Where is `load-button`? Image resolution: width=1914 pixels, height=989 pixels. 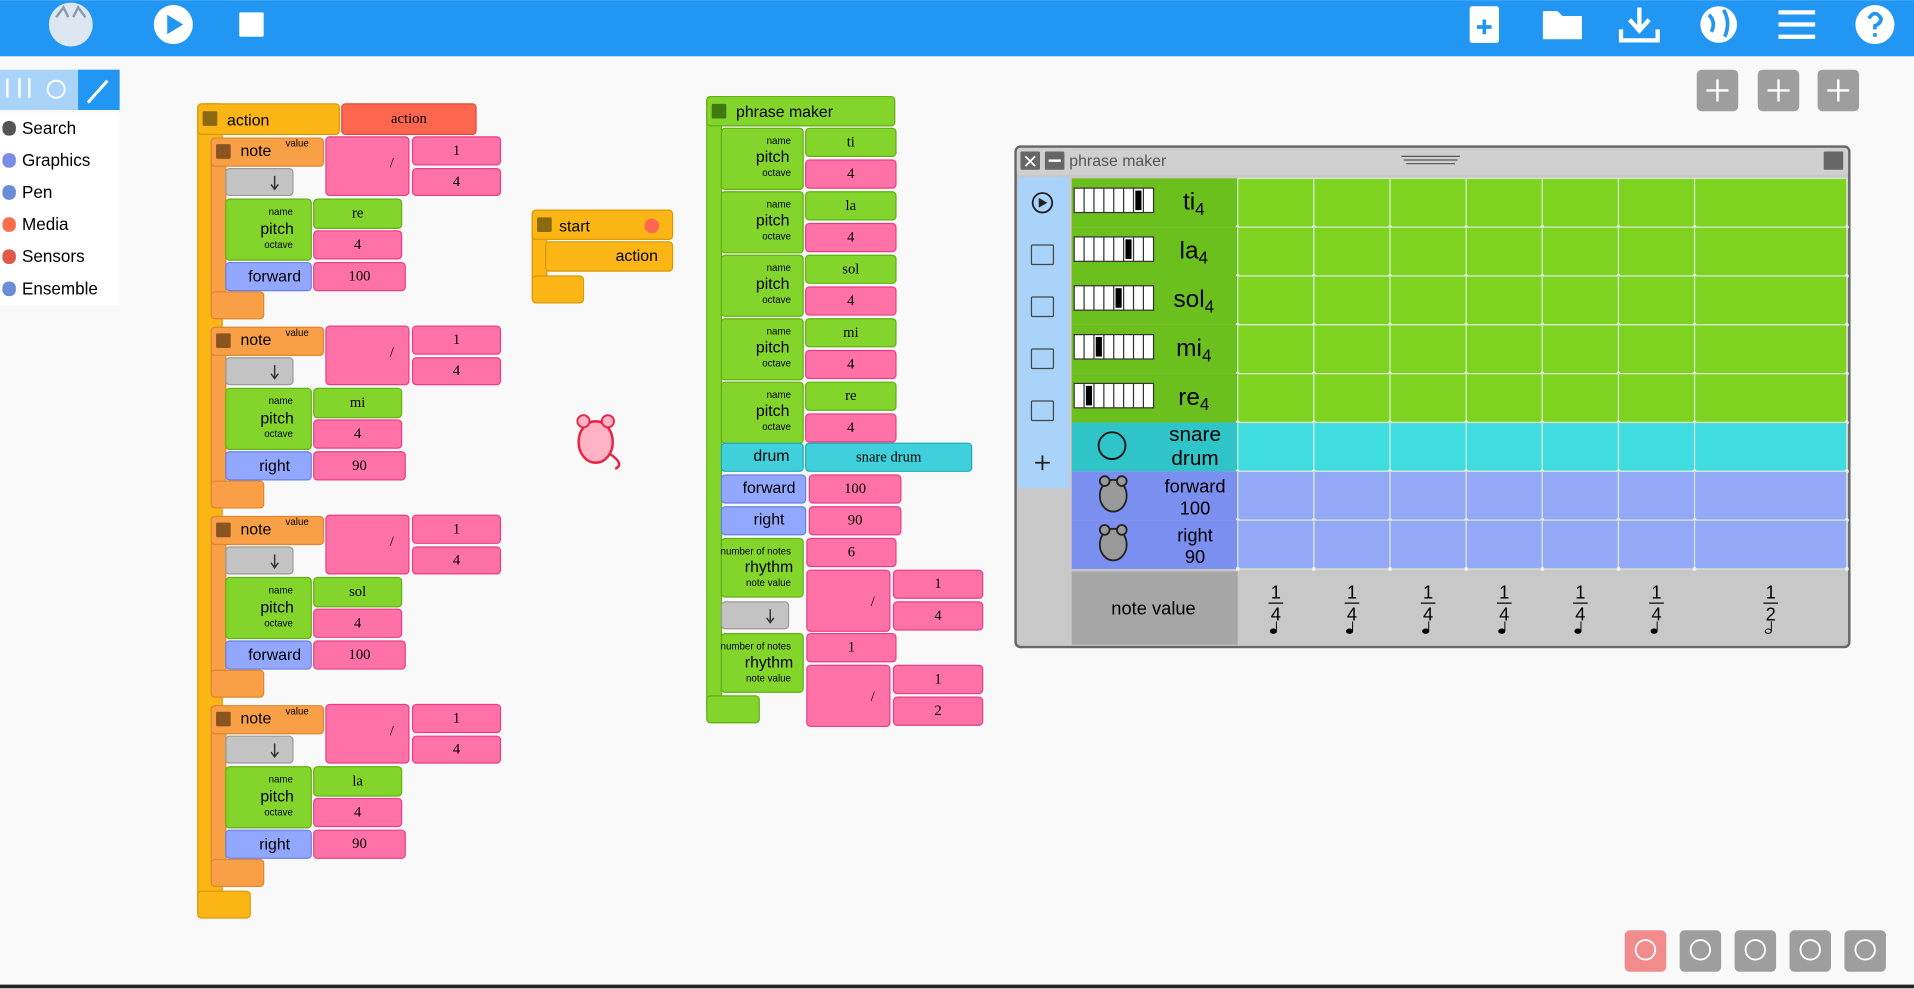
load-button is located at coordinates (1562, 25).